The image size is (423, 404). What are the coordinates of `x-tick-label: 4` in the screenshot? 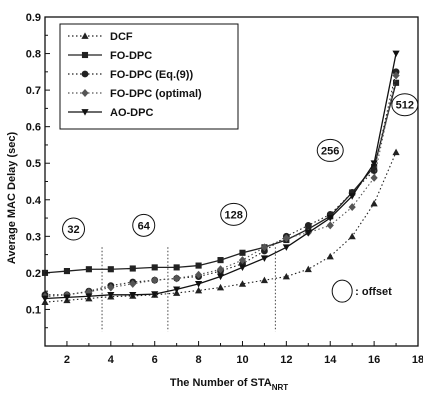 It's located at (111, 360).